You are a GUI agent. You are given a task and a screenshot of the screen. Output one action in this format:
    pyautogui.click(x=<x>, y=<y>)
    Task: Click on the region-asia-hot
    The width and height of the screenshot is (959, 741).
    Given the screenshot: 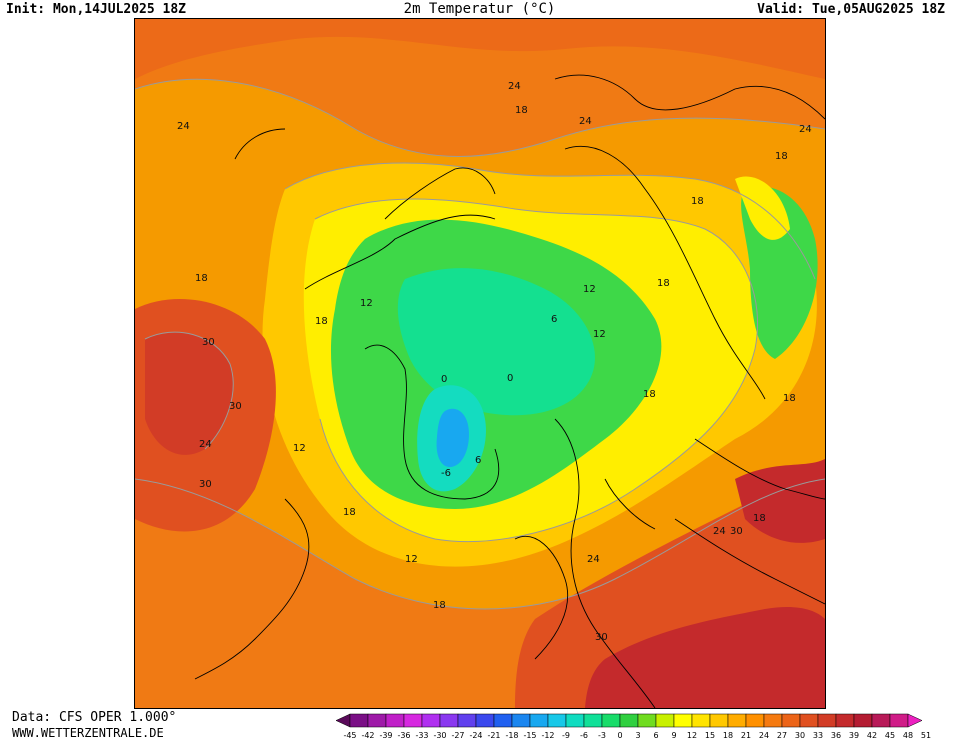 What is the action you would take?
    pyautogui.click(x=780, y=501)
    